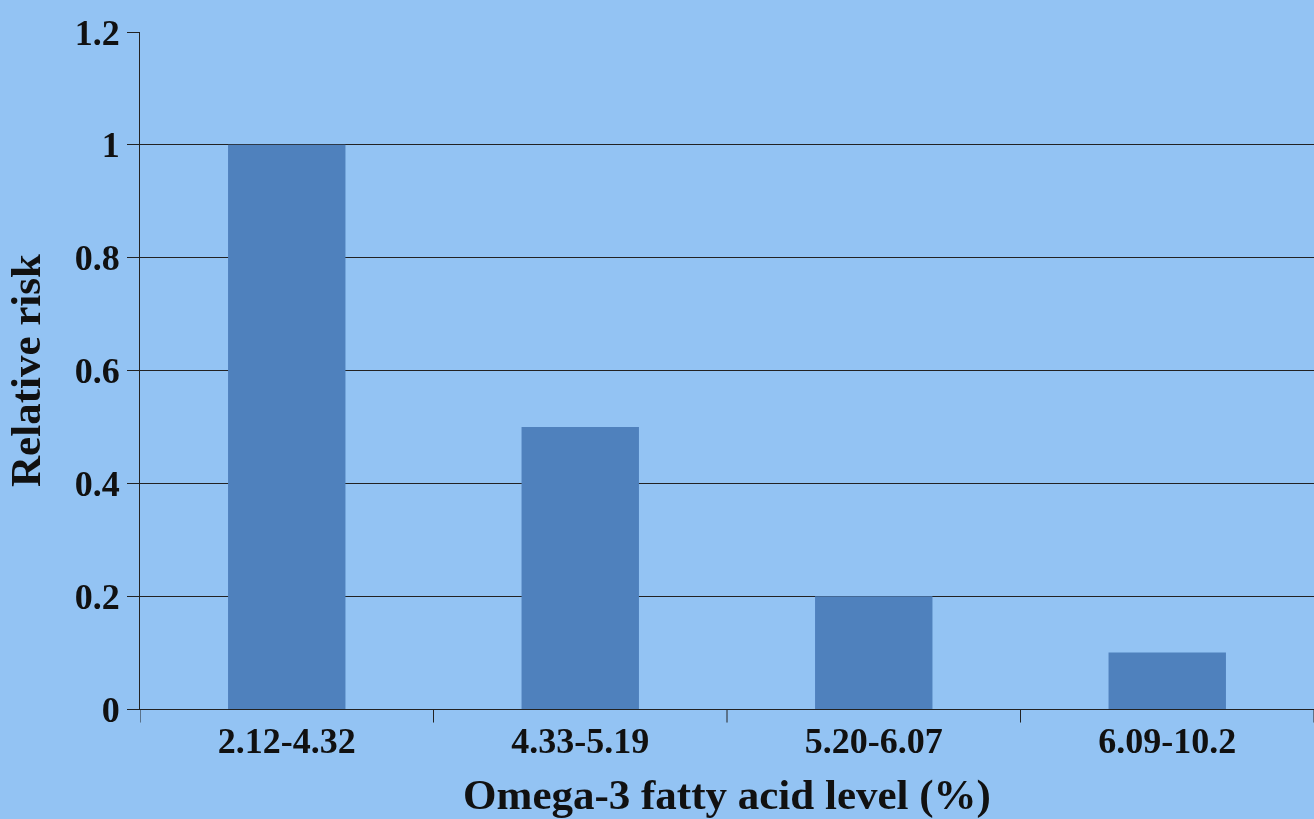  What do you see at coordinates (97, 596) in the screenshot?
I see `y-tick-label: 0.2` at bounding box center [97, 596].